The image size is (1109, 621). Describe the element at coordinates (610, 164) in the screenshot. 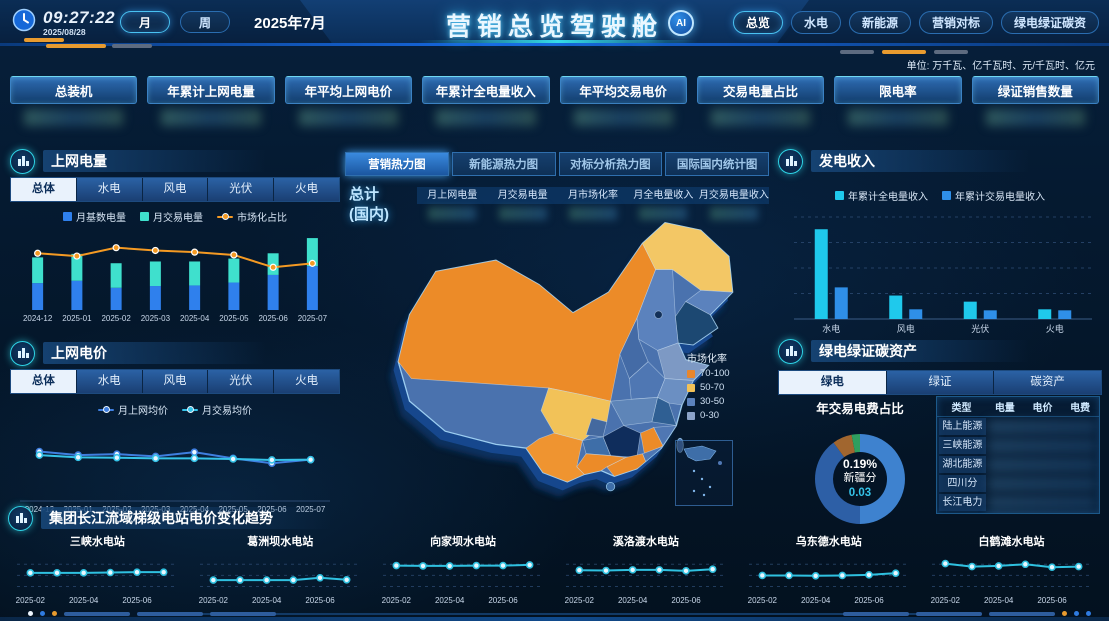

I see `tab-对标分析热力图: 对标分析热力图` at that location.